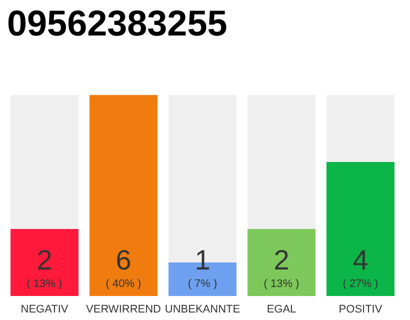 This screenshot has height=320, width=410. I want to click on x-tick-label: VERWIRREND, so click(124, 310).